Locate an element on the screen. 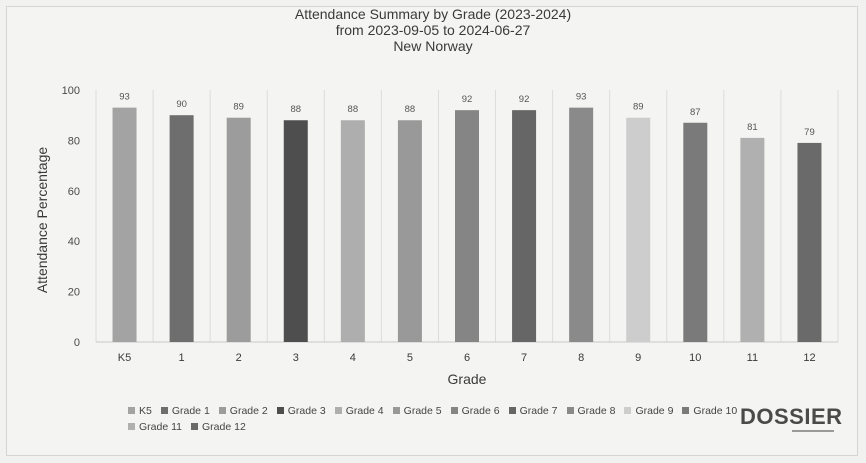 The height and width of the screenshot is (463, 866). x-tick-label: 2 is located at coordinates (239, 358).